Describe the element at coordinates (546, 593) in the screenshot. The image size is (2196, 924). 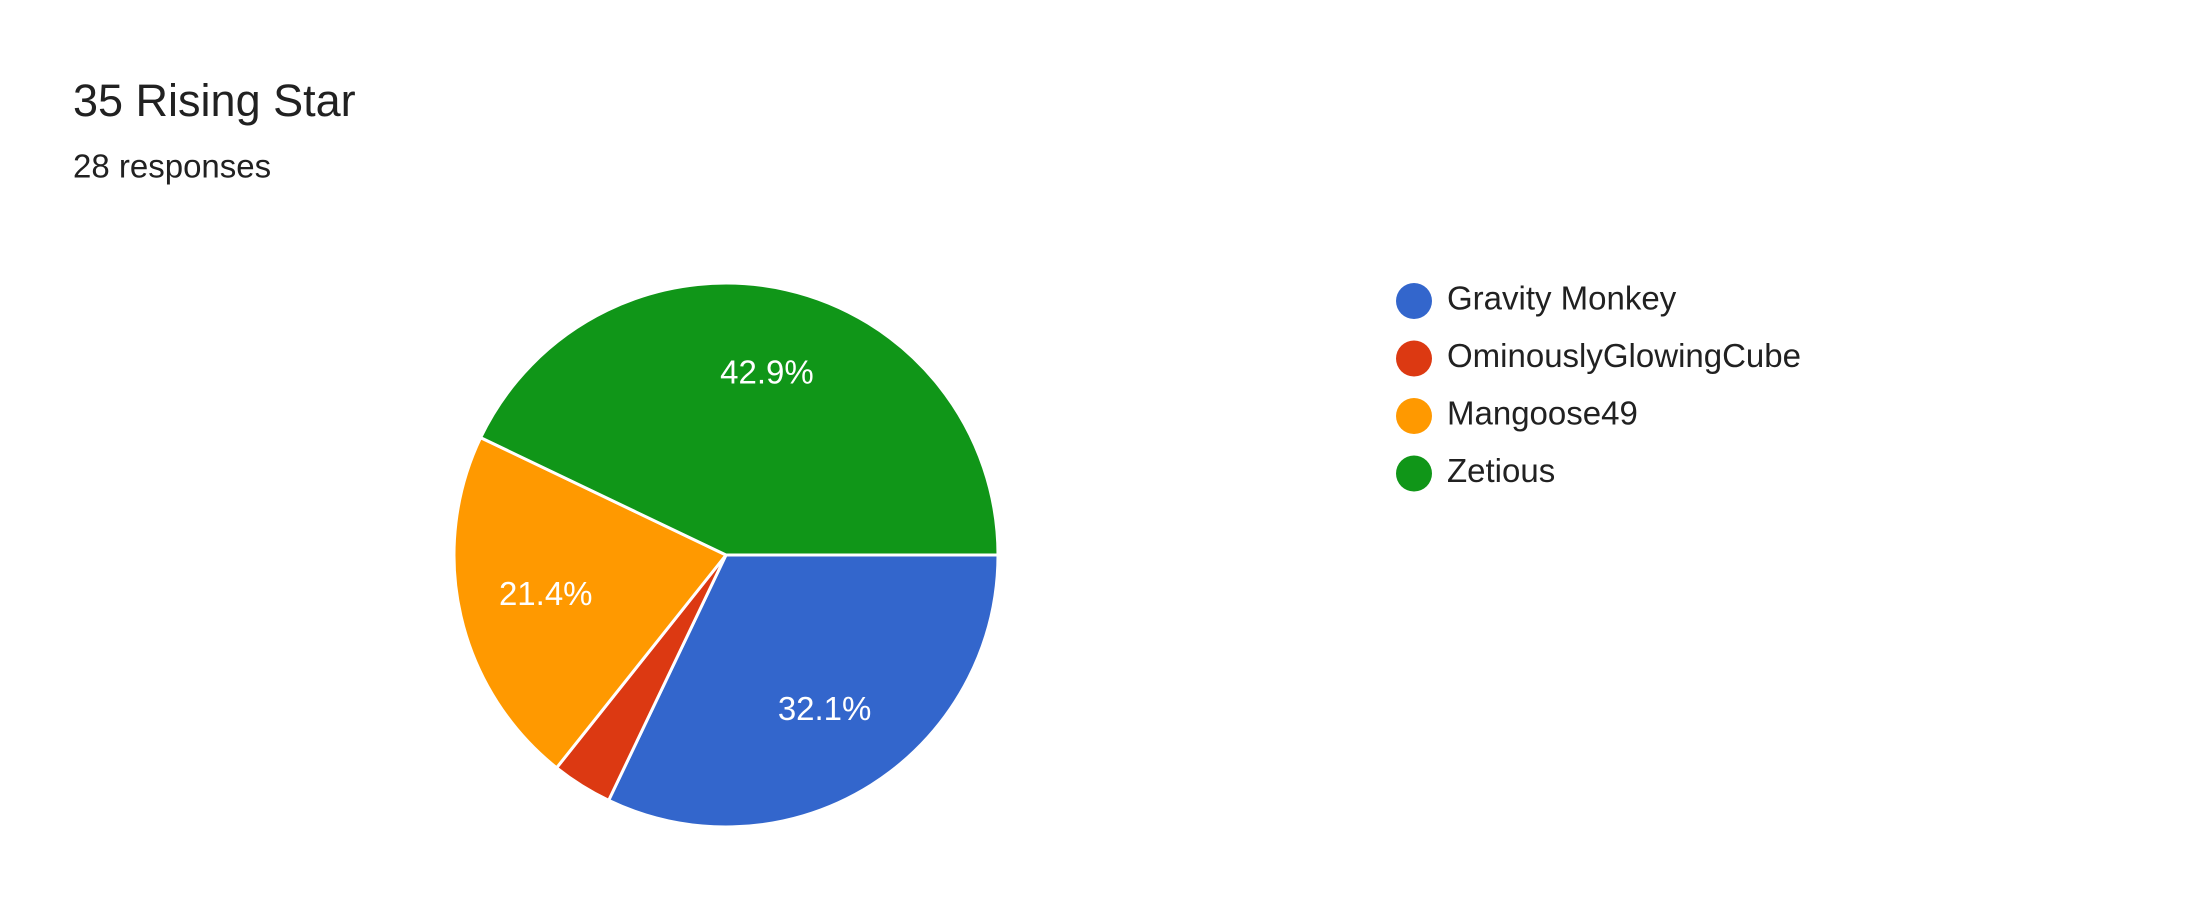
I see `slice-label: 21.4%` at that location.